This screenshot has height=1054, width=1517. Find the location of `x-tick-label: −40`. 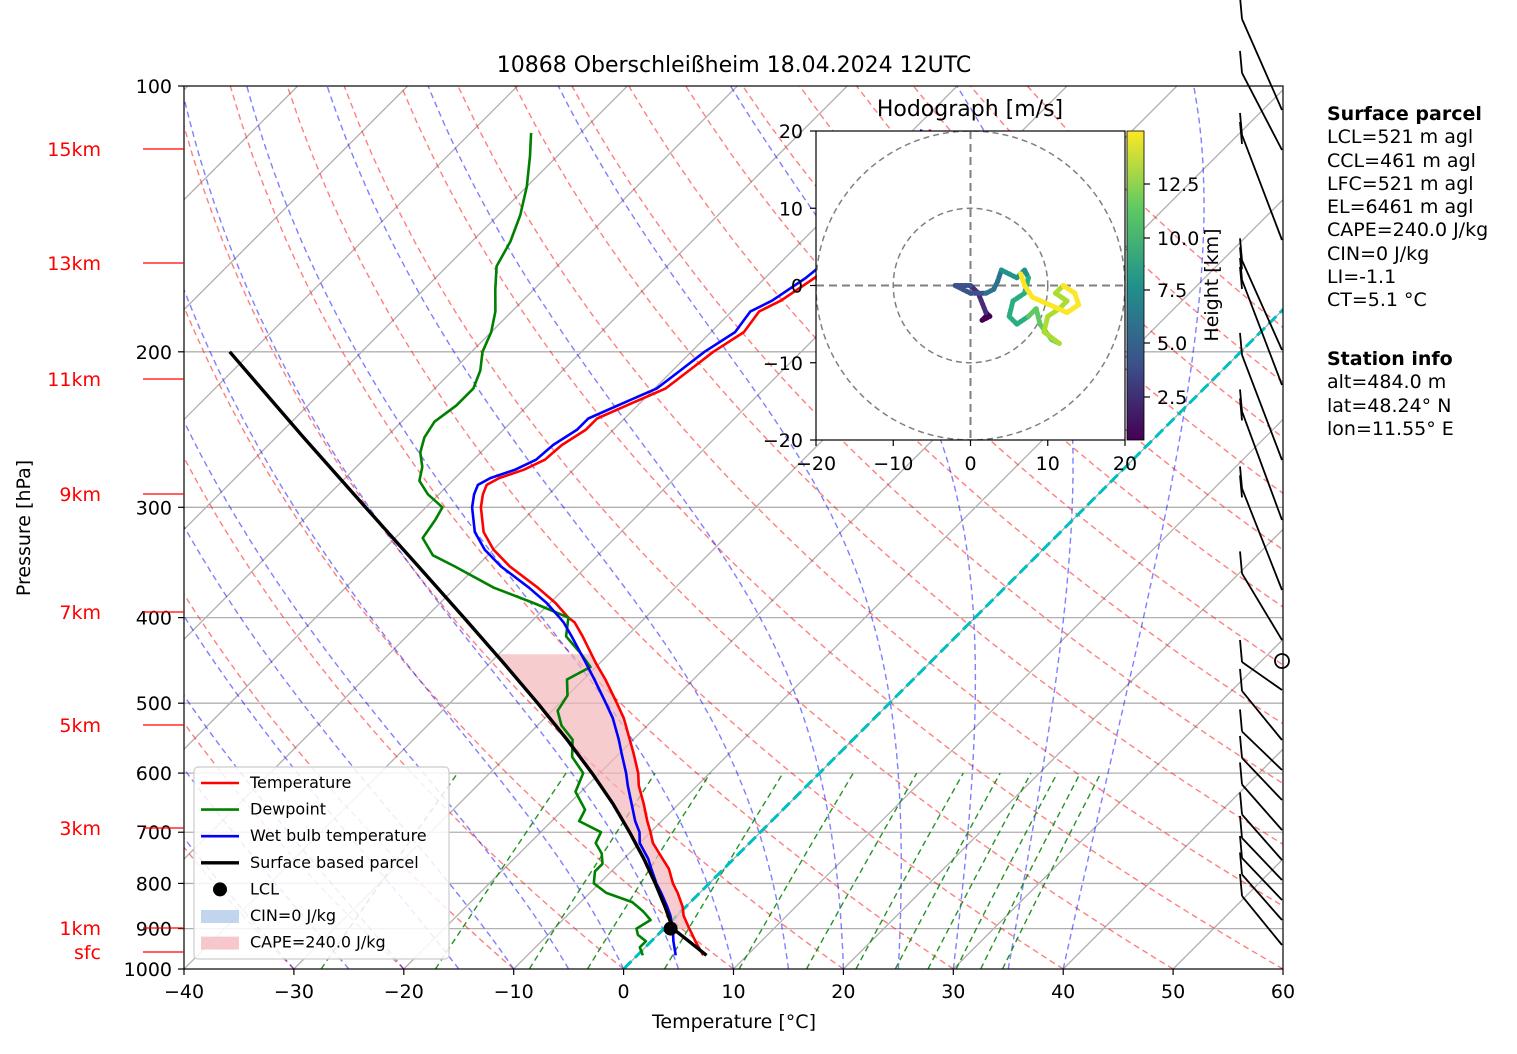

x-tick-label: −40 is located at coordinates (184, 992).